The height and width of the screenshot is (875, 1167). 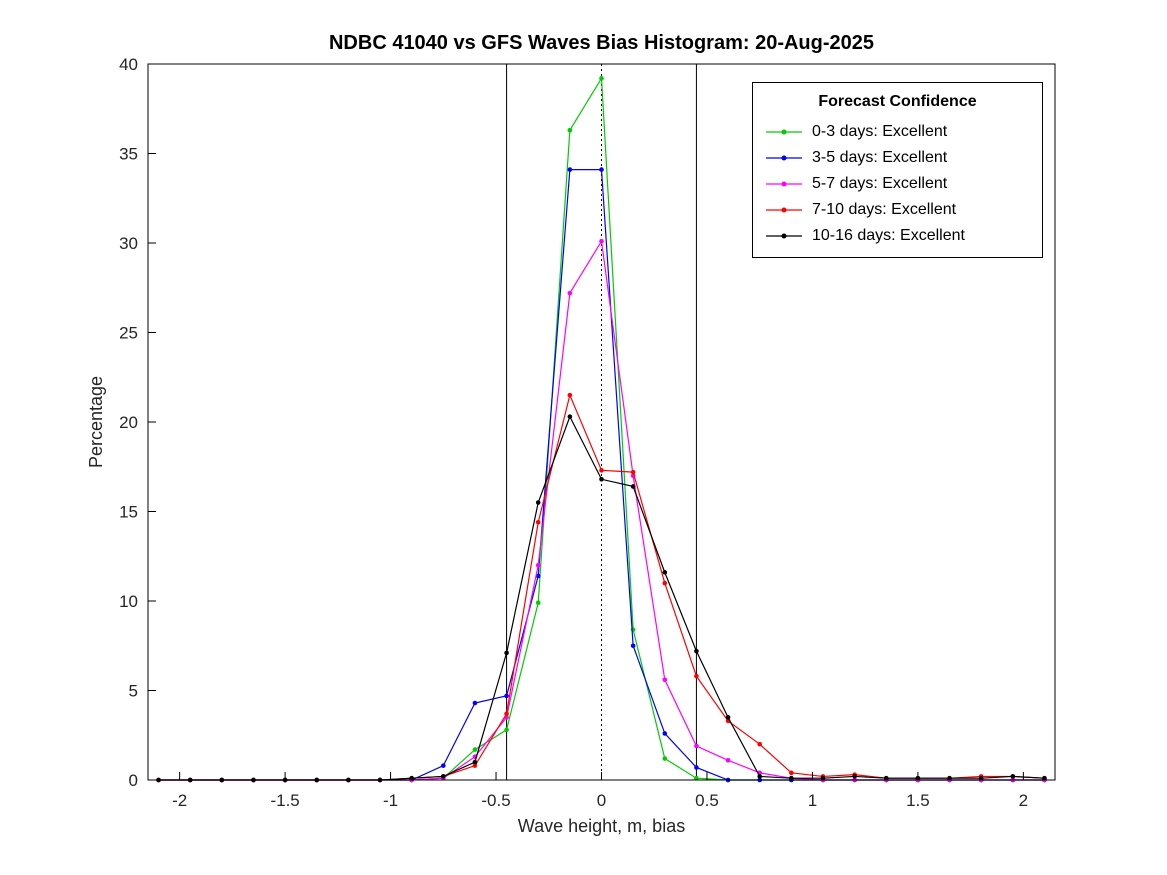 What do you see at coordinates (897, 101) in the screenshot?
I see `legend-title: Forecast Confidence` at bounding box center [897, 101].